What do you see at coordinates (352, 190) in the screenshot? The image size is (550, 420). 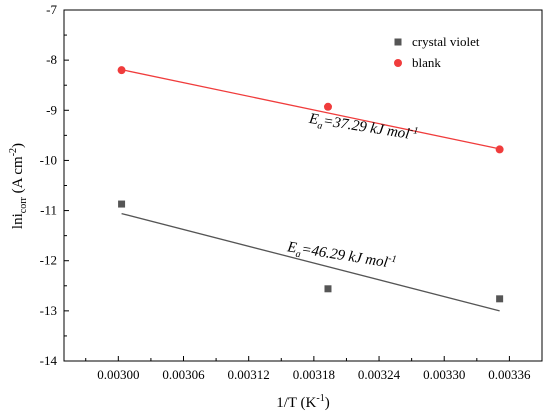 I see `annotations: Ea=37.29 kJ mol-1Ea=46.29 kJ mol-1` at bounding box center [352, 190].